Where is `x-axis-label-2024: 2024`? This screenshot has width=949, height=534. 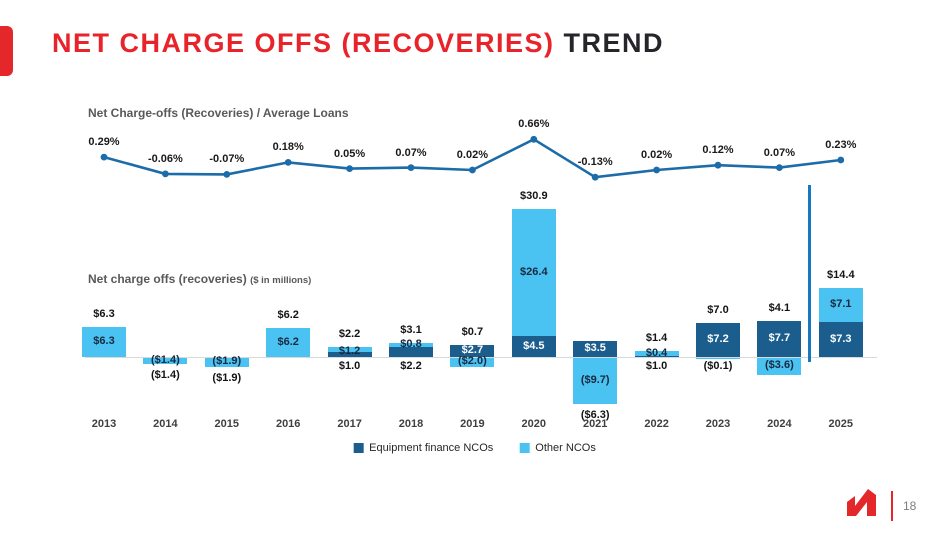
x-axis-label-2024: 2024 is located at coordinates (779, 424).